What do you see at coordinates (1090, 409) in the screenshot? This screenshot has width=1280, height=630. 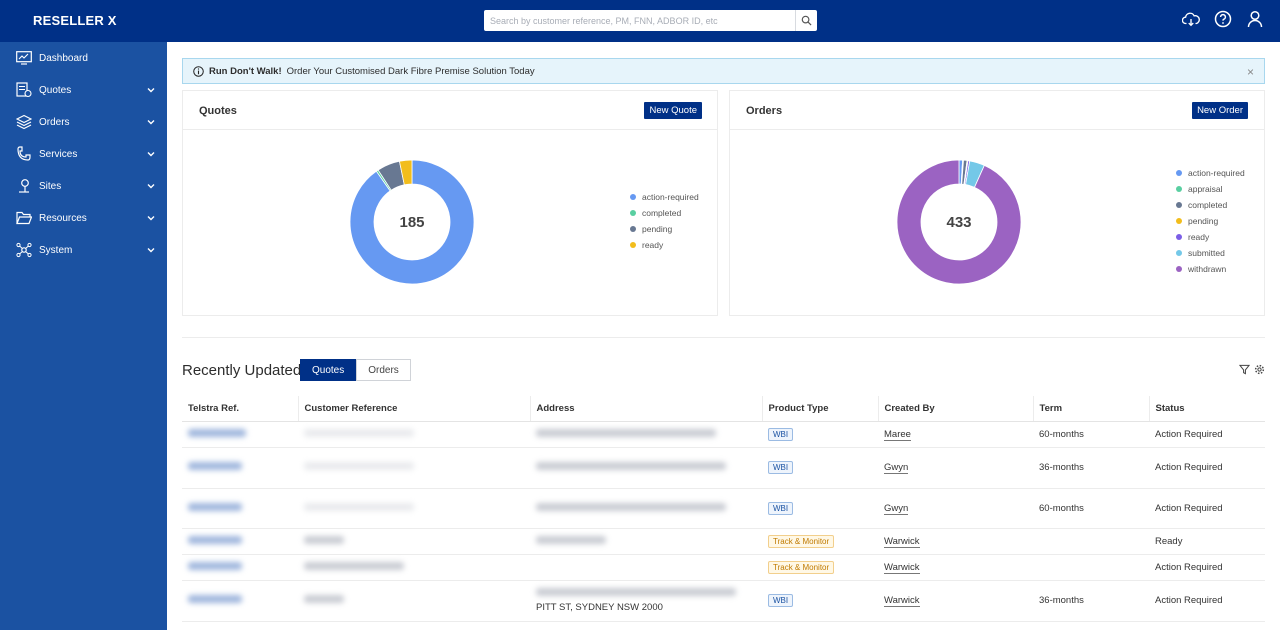 I see `column-header: Term` at bounding box center [1090, 409].